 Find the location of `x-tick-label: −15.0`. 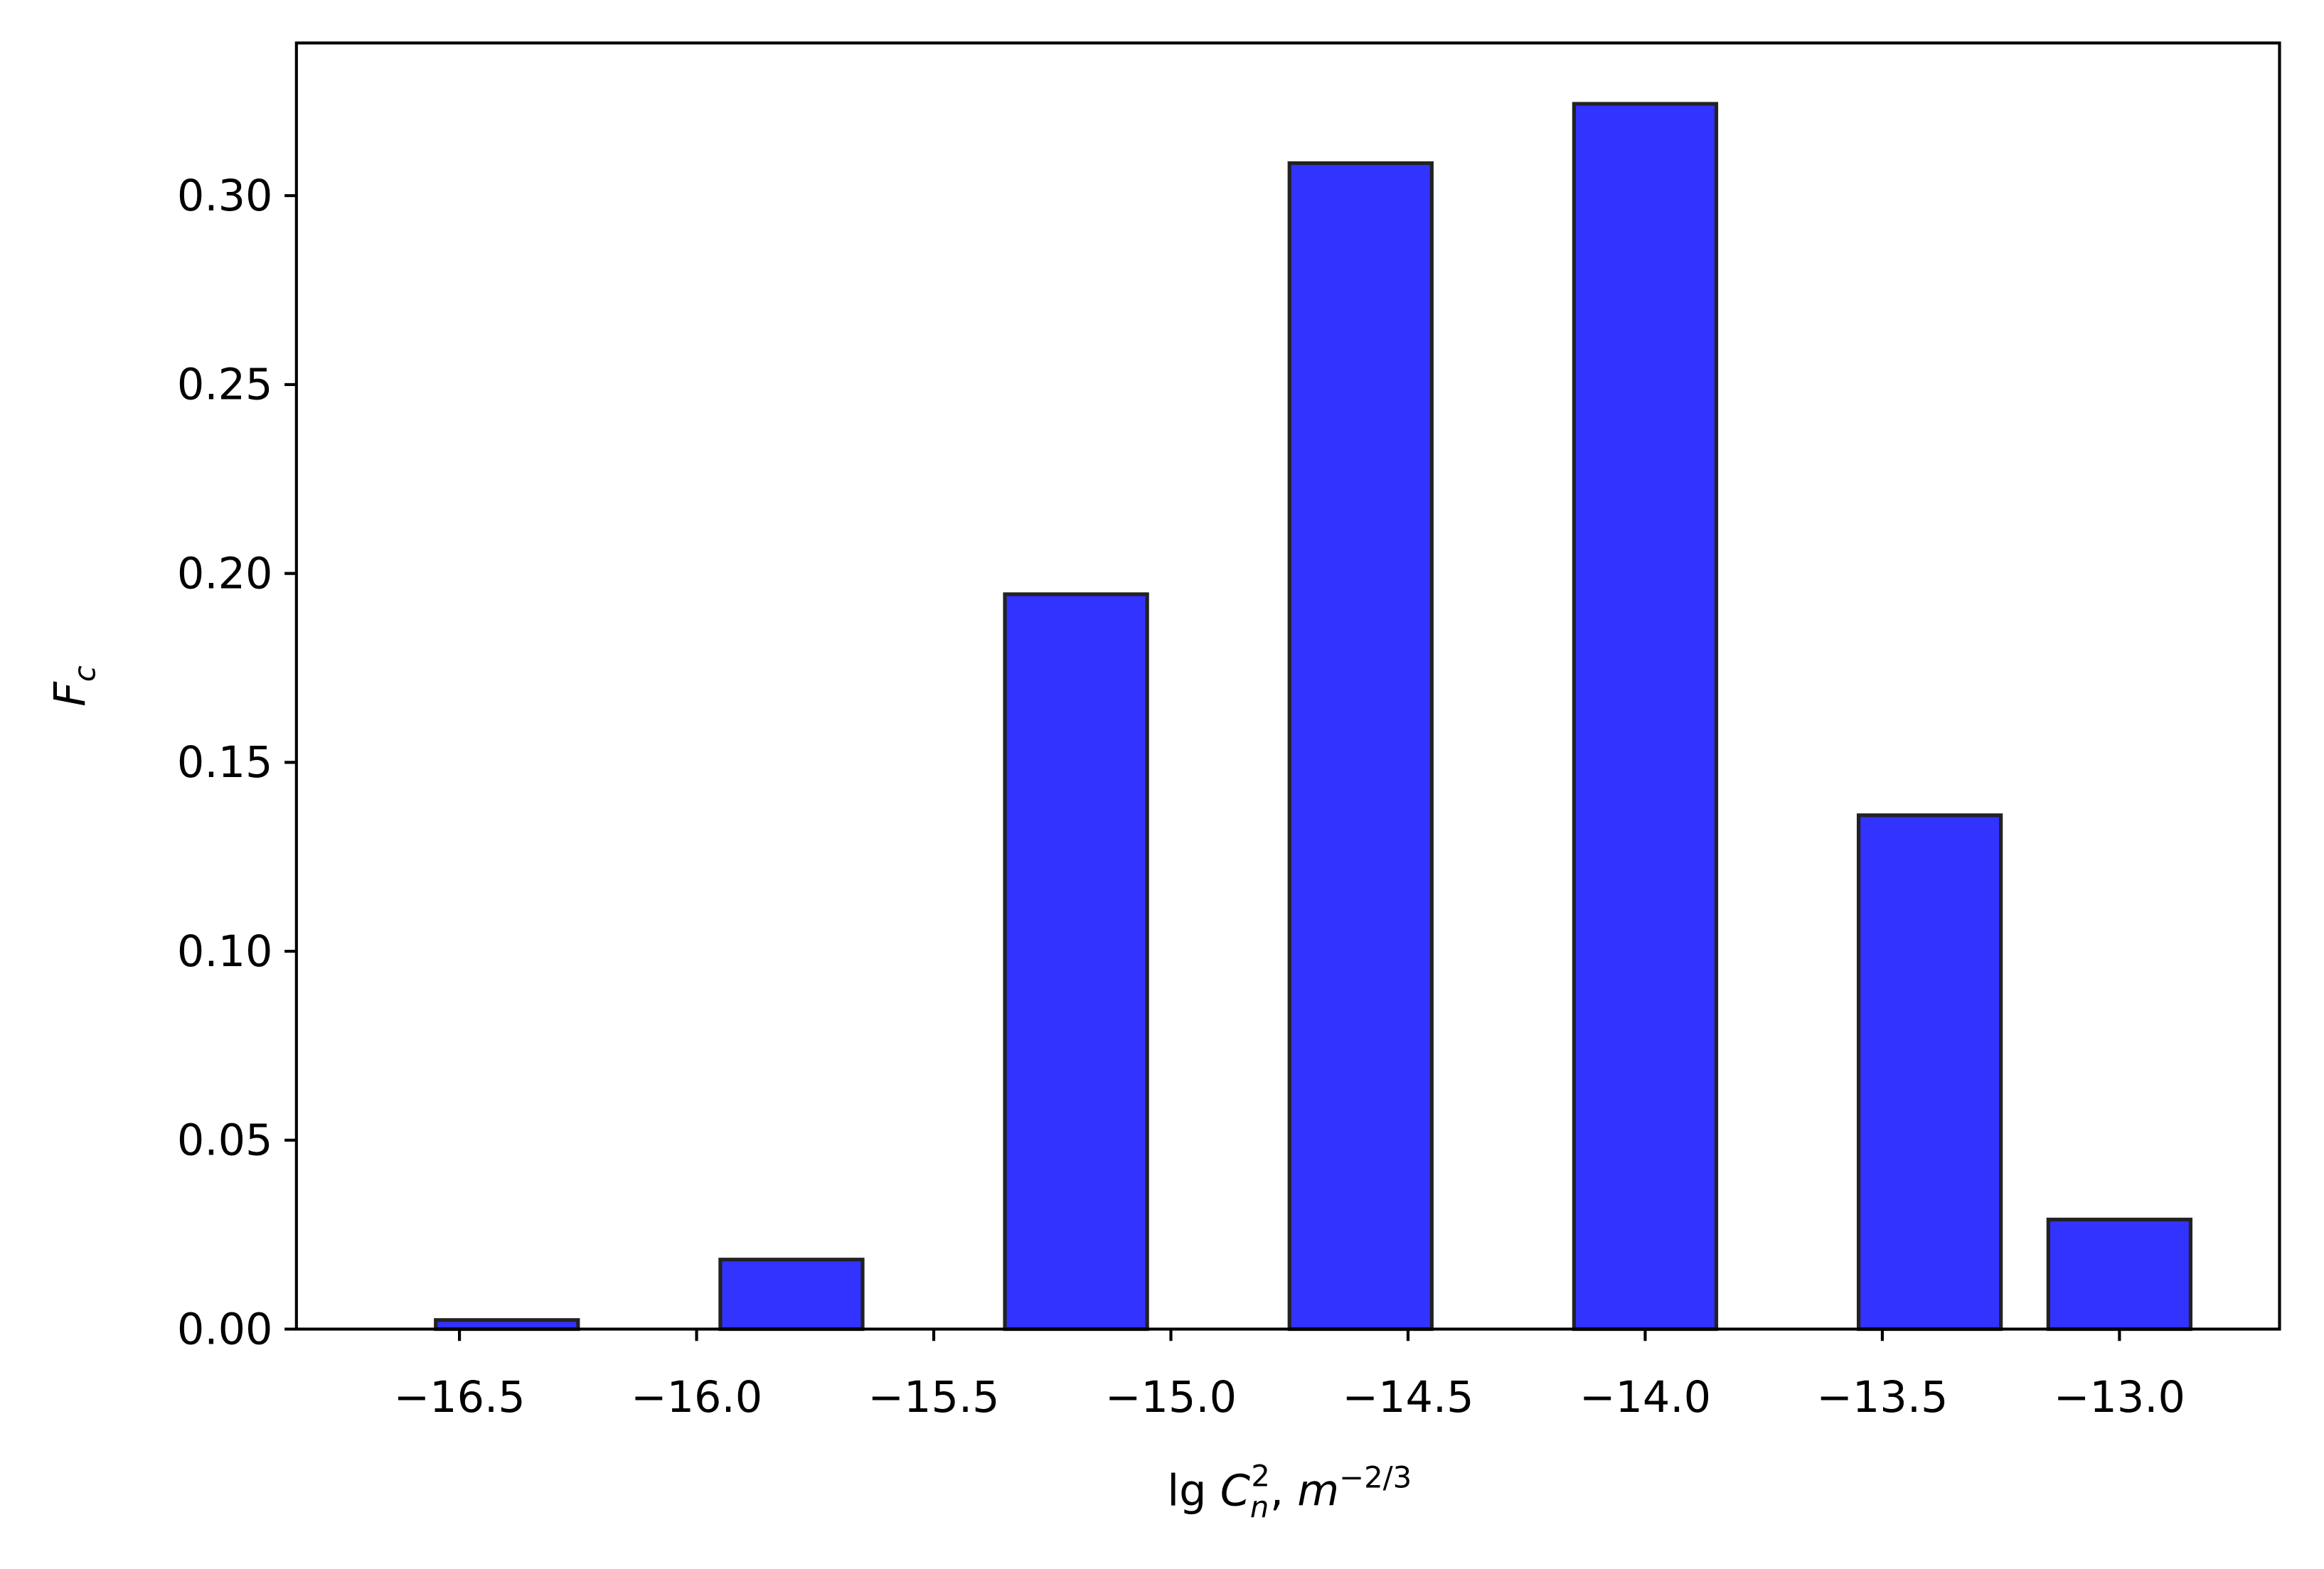

x-tick-label: −15.0 is located at coordinates (1171, 1398).